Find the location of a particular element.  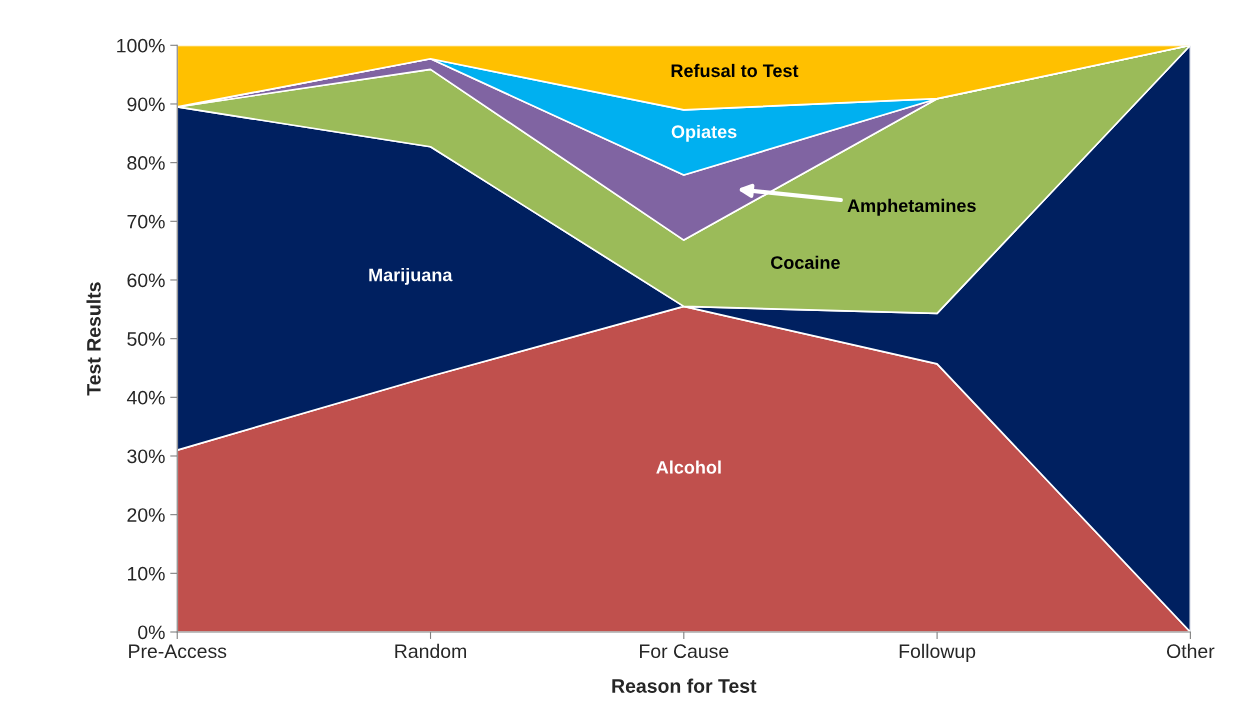

y-tick-label: 50% is located at coordinates (146, 339).